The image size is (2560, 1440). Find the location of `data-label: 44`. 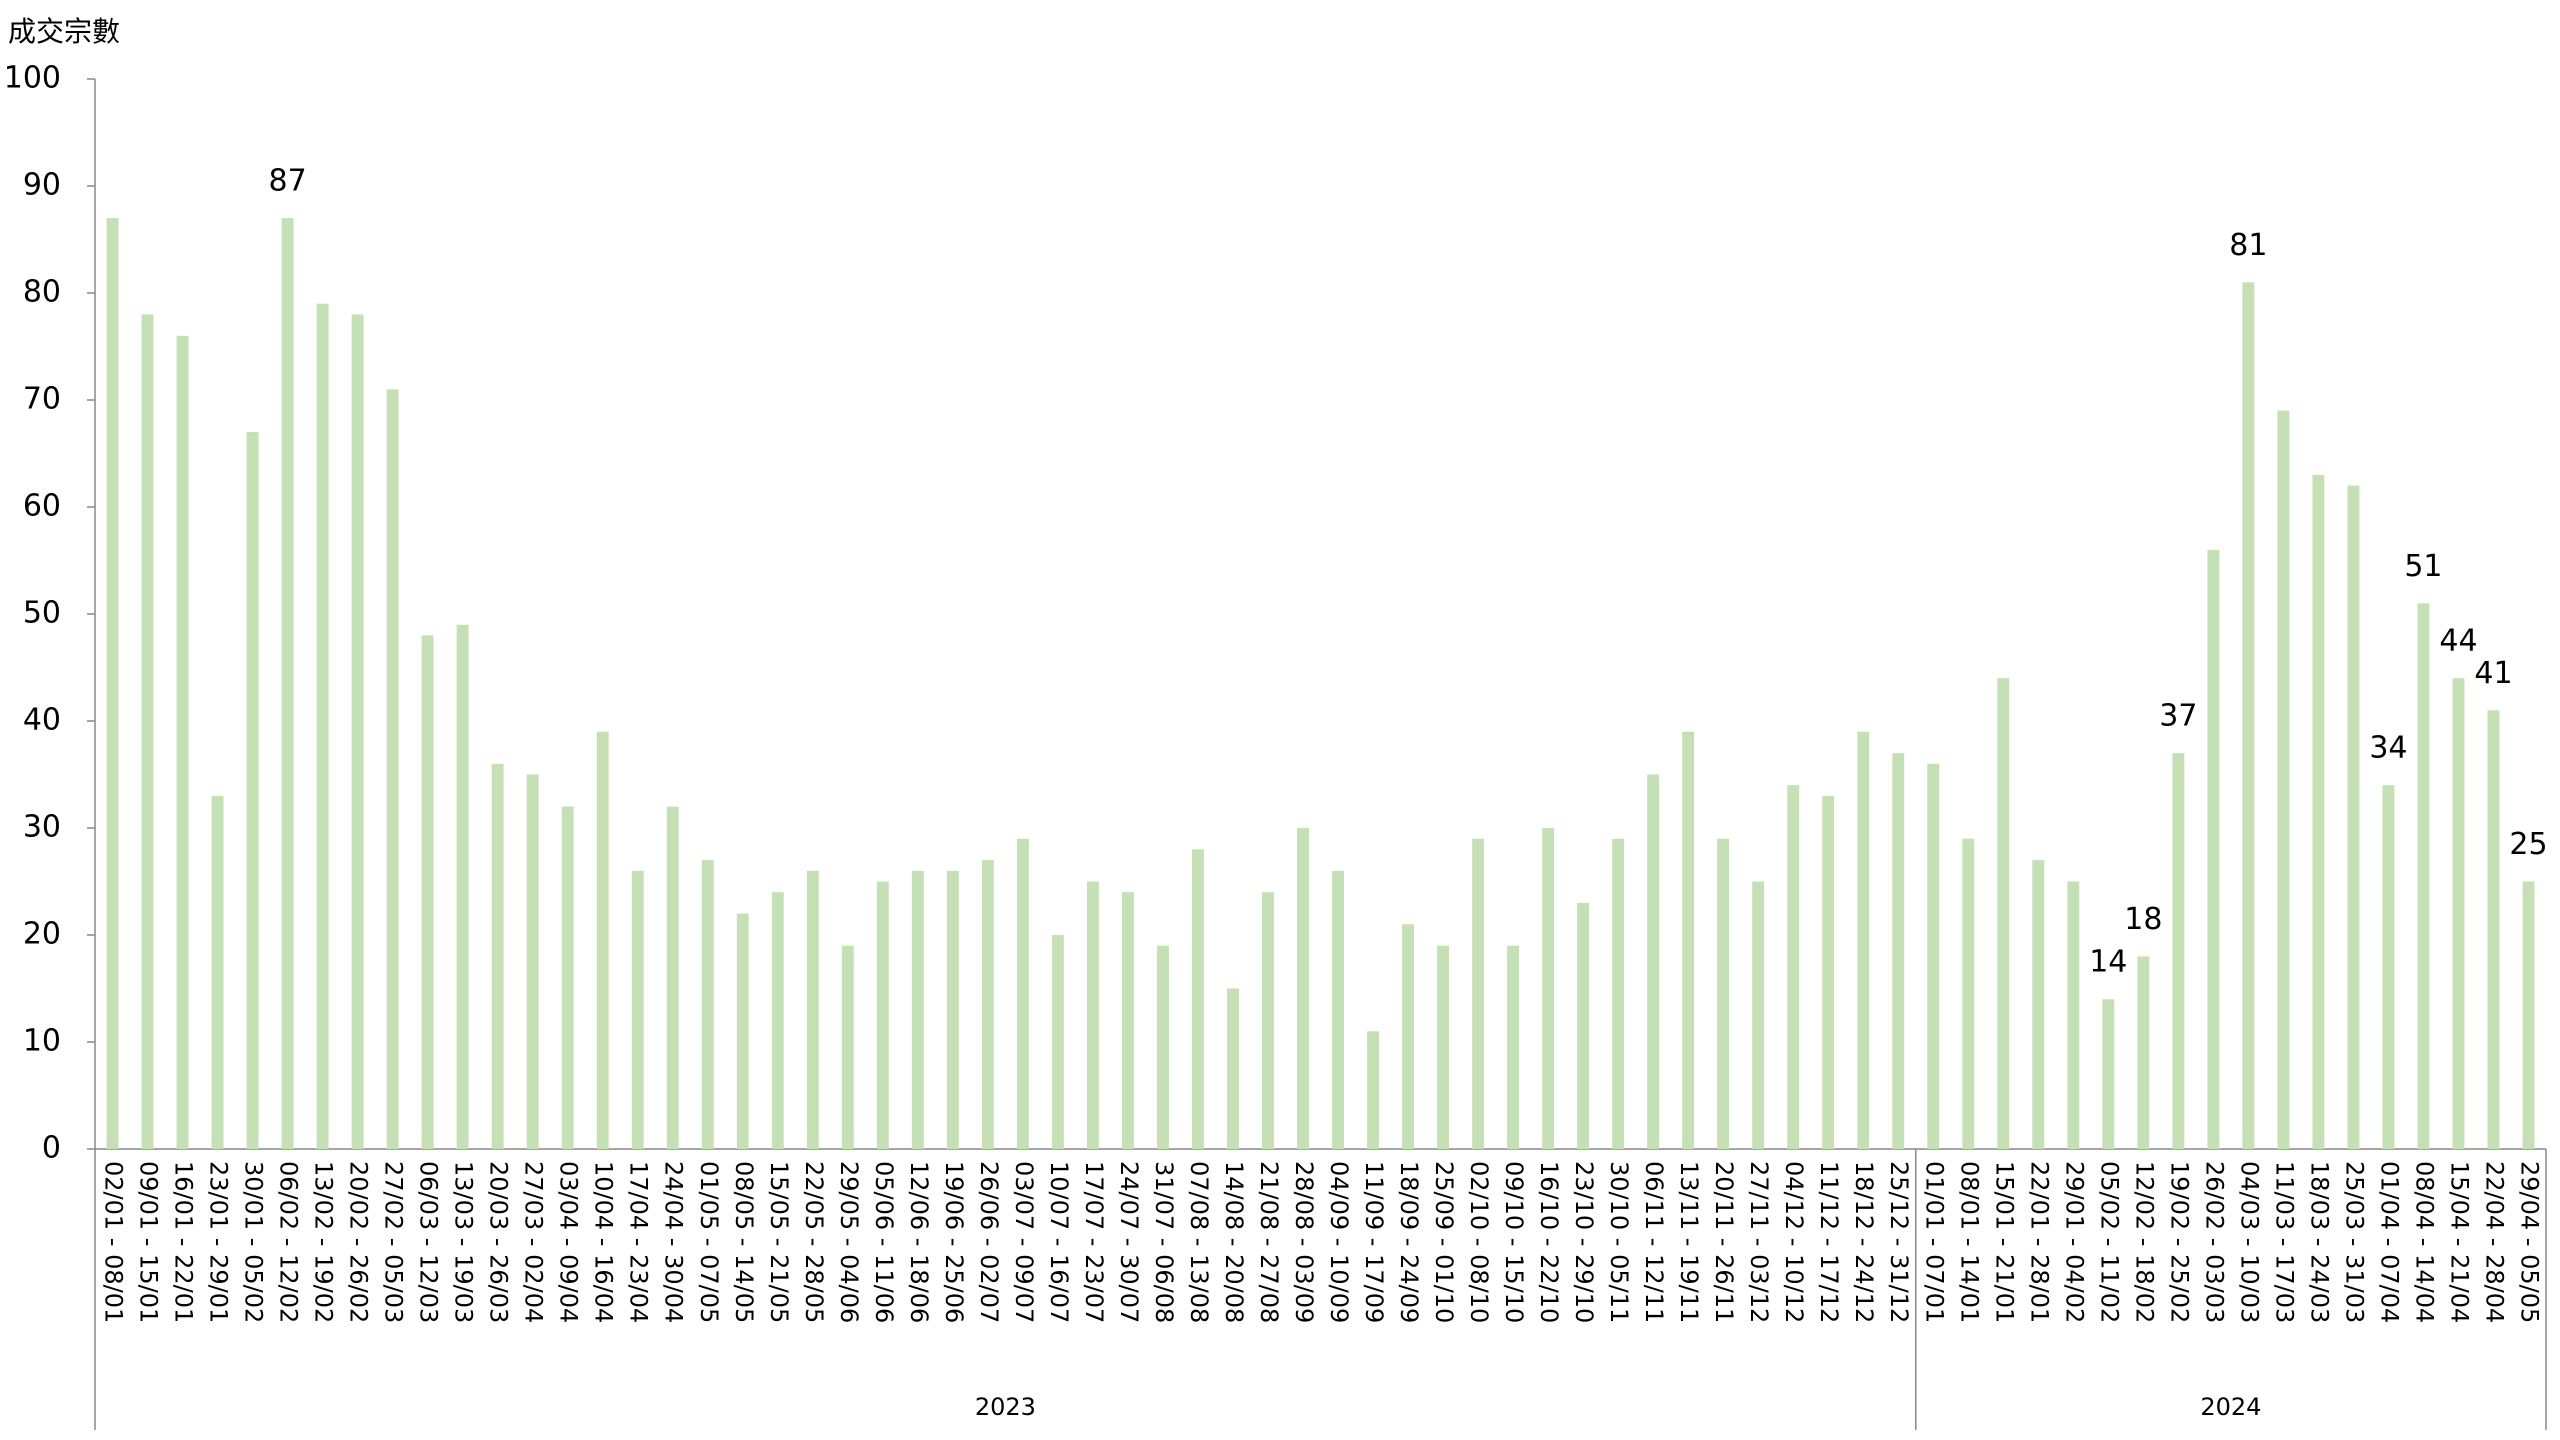

data-label: 44 is located at coordinates (2458, 641).